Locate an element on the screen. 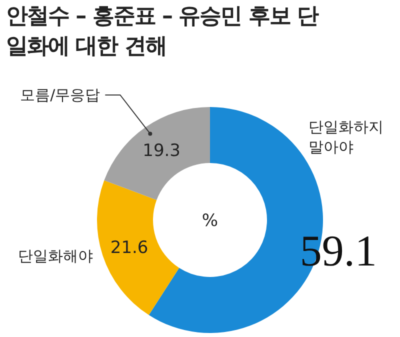  annotation: % is located at coordinates (210, 221).